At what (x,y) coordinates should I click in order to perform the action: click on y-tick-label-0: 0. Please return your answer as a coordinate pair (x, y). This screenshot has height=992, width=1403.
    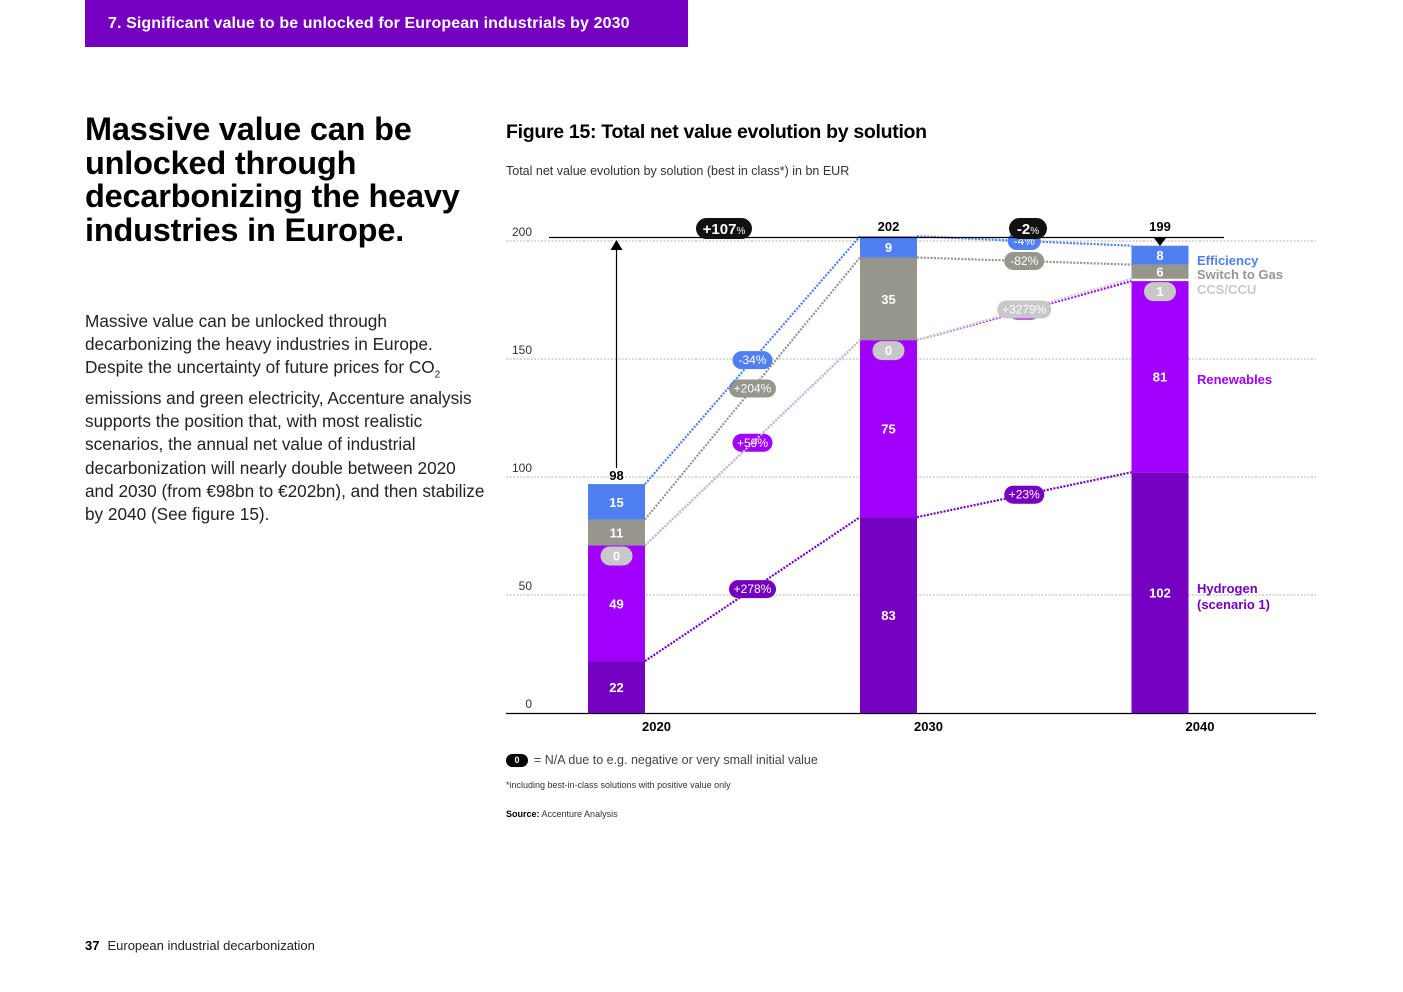
    Looking at the image, I should click on (528, 704).